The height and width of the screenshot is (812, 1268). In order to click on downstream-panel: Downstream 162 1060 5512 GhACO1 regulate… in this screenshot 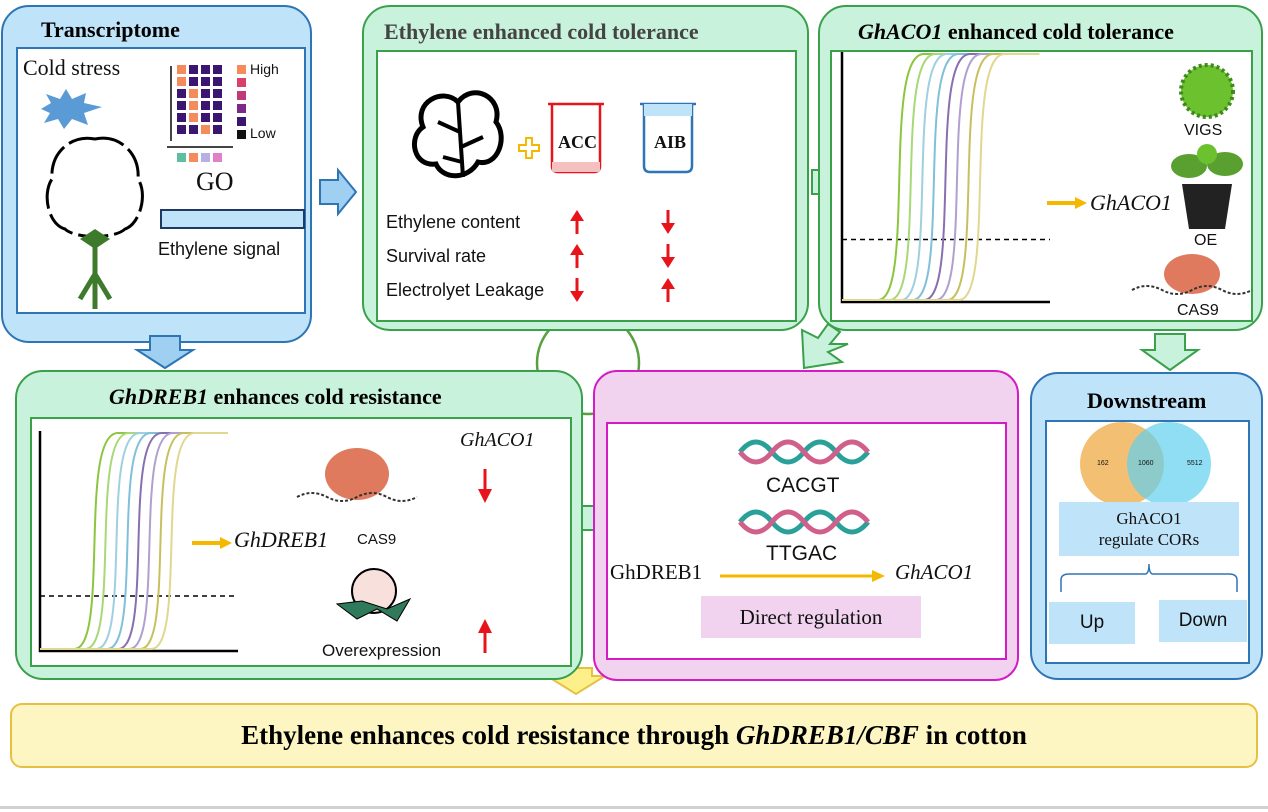, I will do `click(1146, 526)`.